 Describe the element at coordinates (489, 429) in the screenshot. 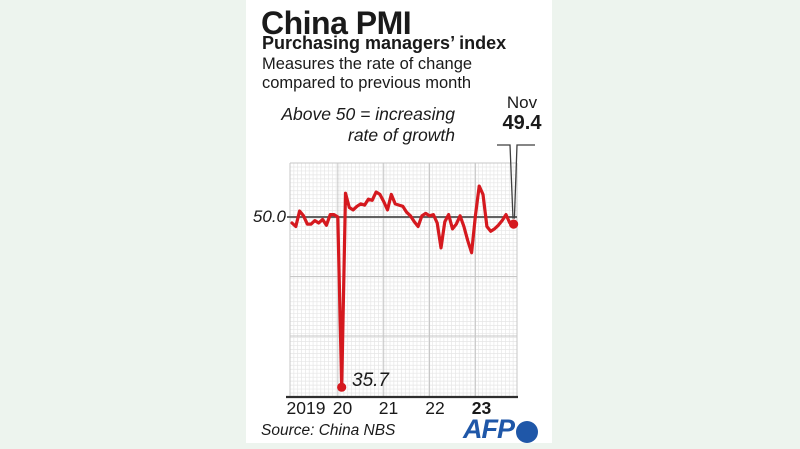

I see `afp-logo-text: AFP` at that location.